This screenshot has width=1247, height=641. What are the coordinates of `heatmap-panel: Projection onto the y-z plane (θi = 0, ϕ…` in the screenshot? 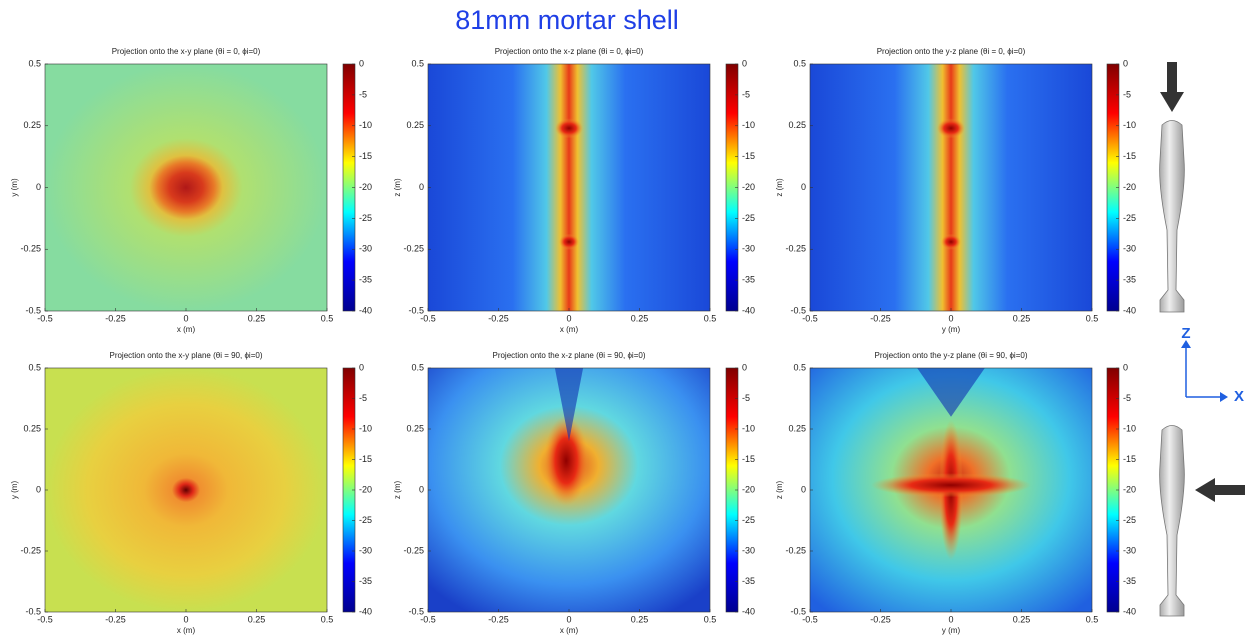 It's located at (955, 190).